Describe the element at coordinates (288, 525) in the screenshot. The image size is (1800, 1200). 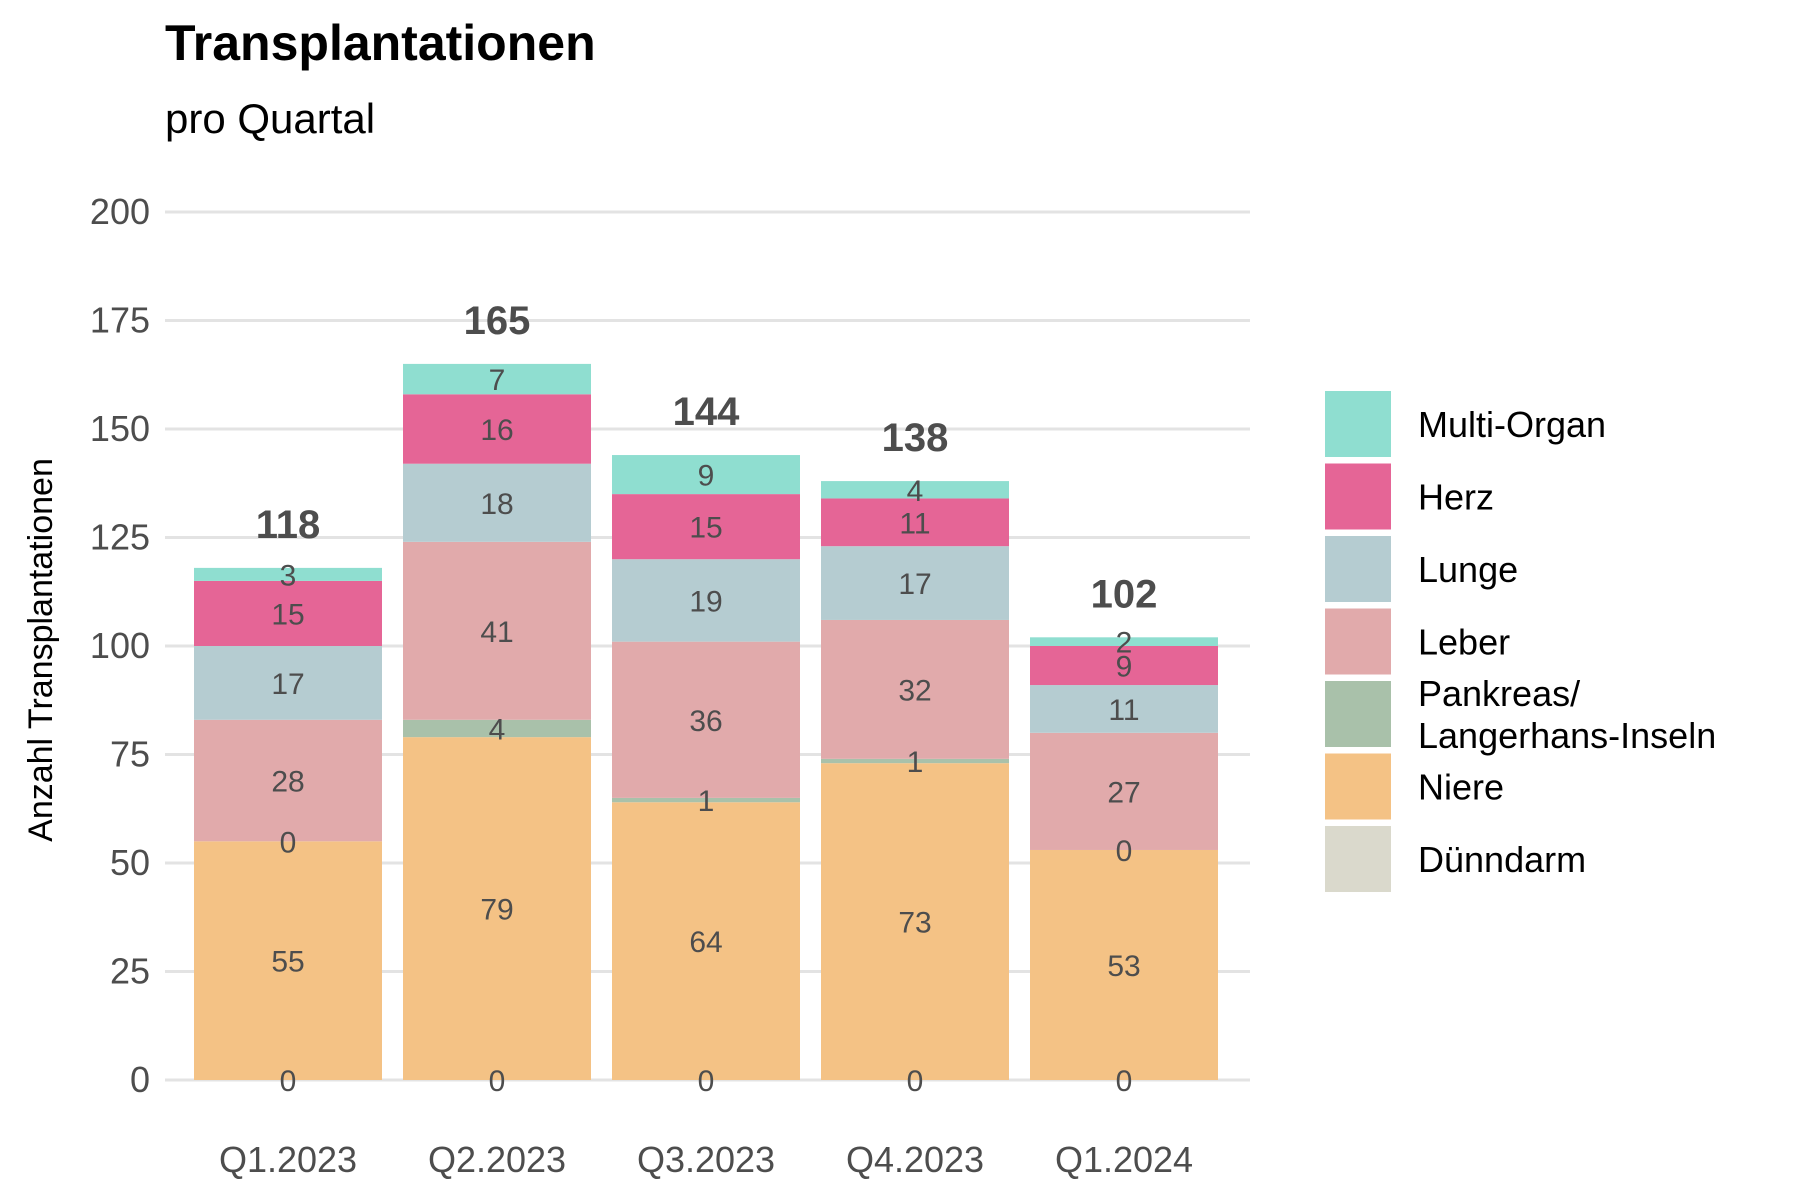
I see `bar-total-label: 118` at that location.